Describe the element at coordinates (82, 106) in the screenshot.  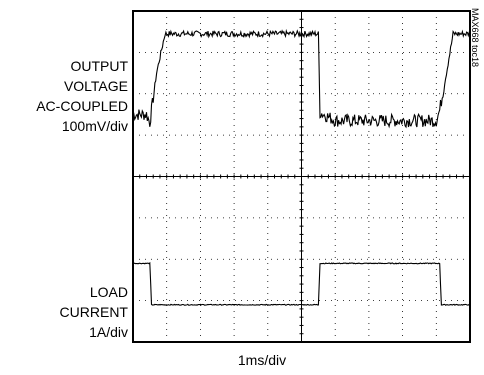
I see `top-trace-label-line: AC-COUPLED` at that location.